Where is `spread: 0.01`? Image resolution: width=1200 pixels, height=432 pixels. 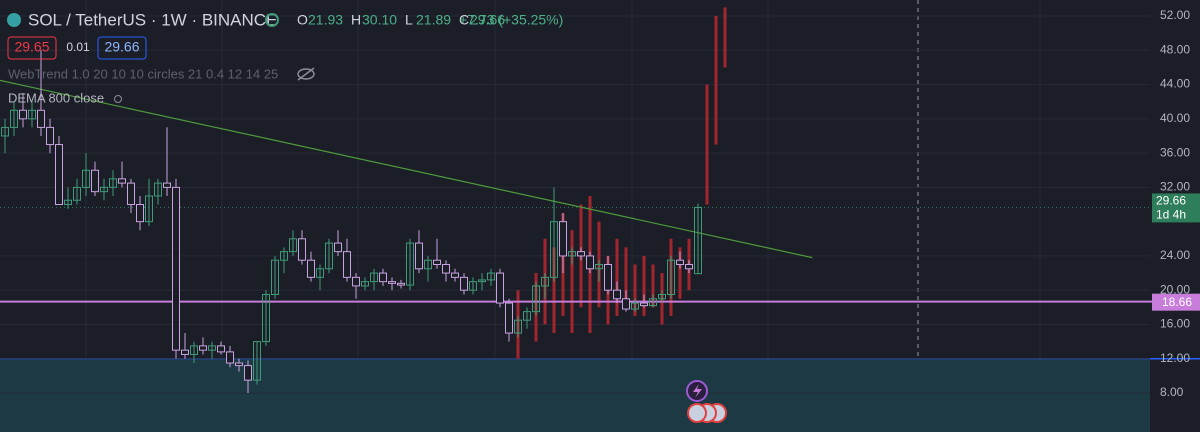
spread: 0.01 is located at coordinates (78, 47).